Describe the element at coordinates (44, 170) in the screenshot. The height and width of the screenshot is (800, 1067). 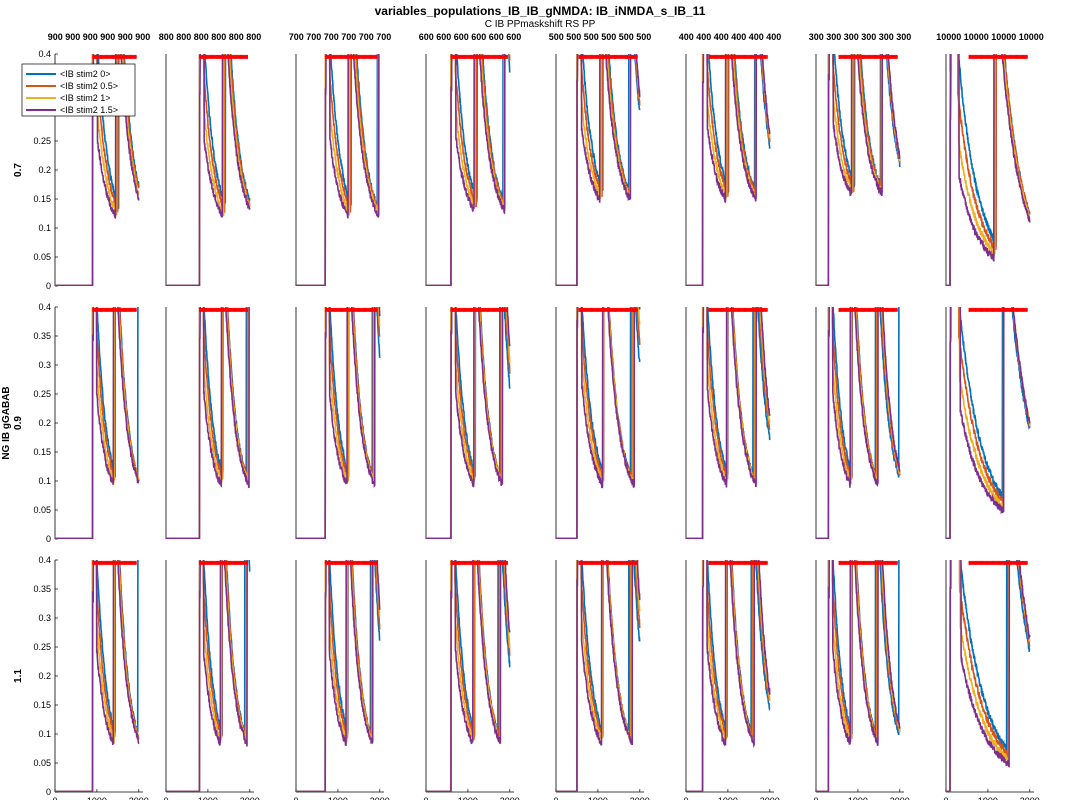
I see `y-tick-label: 0.2` at that location.